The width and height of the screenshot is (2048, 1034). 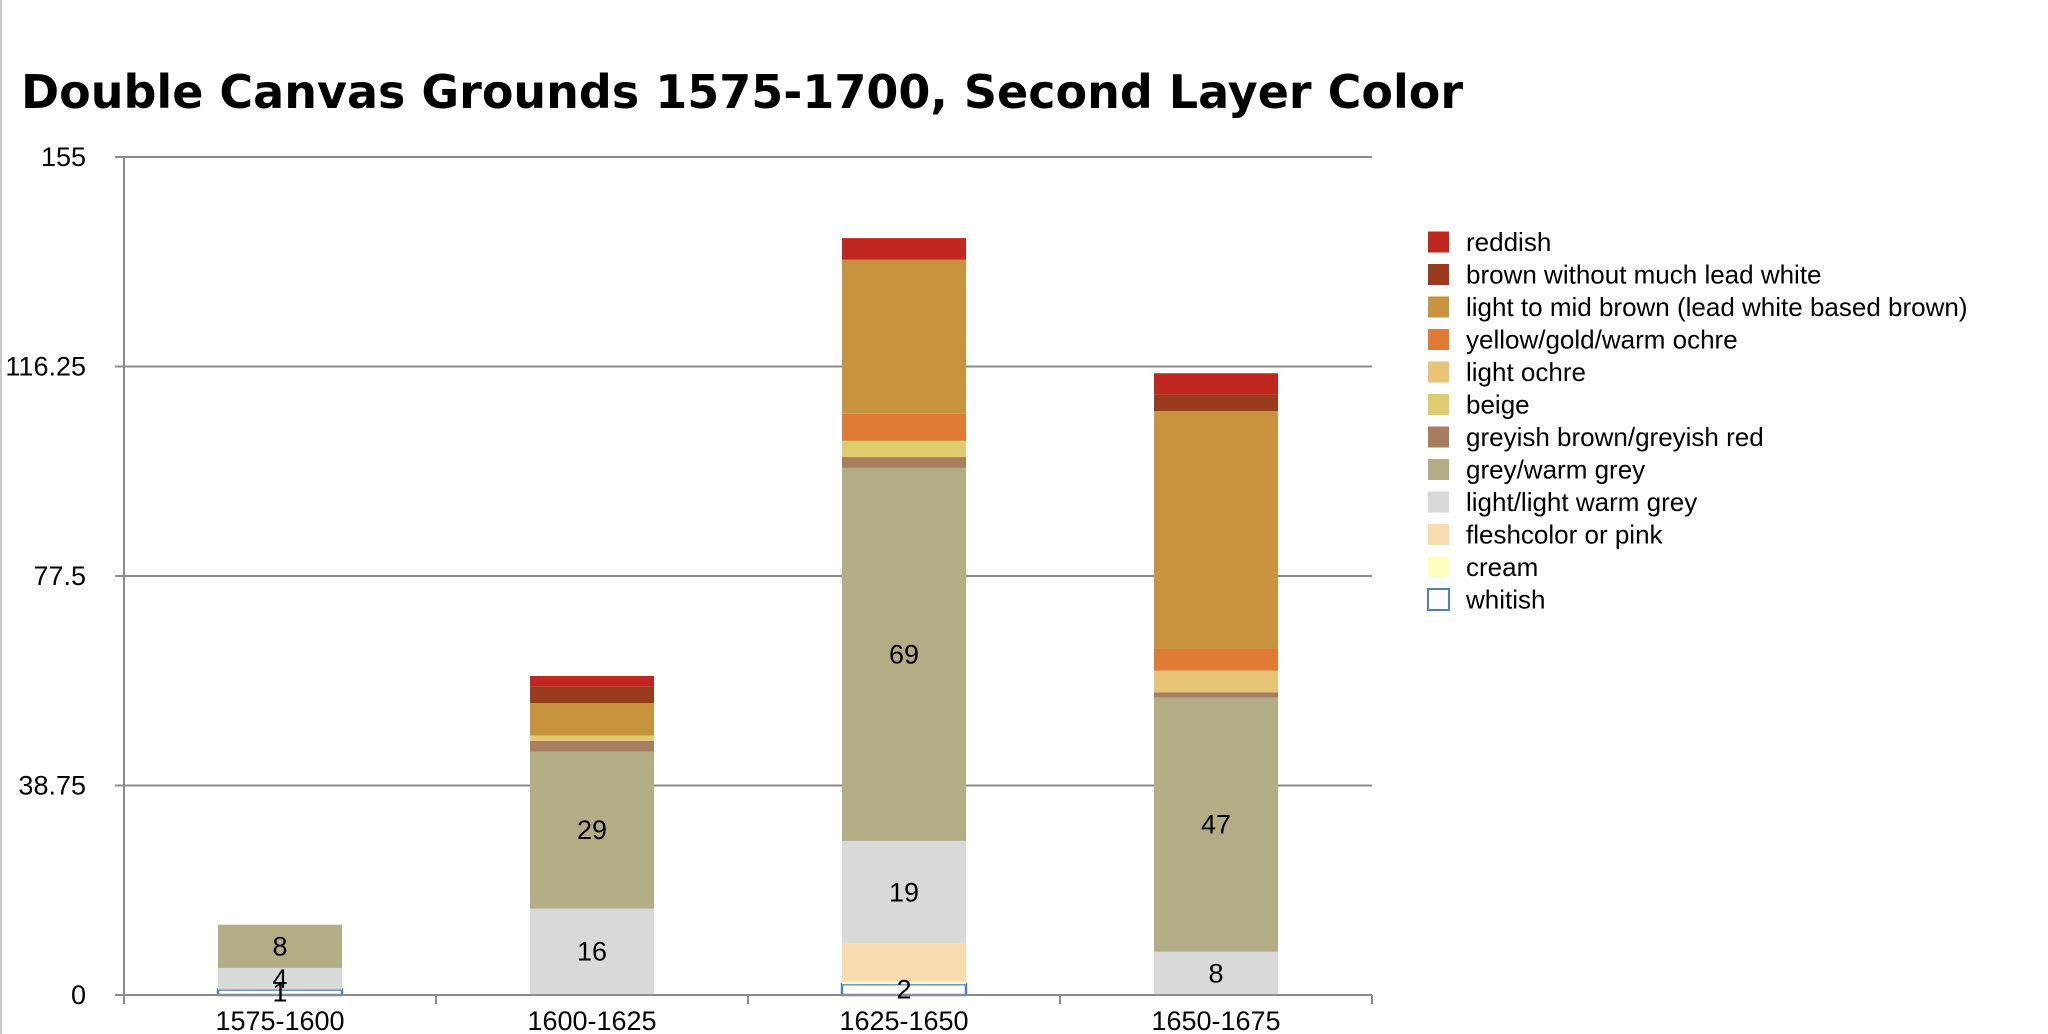 What do you see at coordinates (903, 1020) in the screenshot?
I see `x-tick-label: 1625-1650` at bounding box center [903, 1020].